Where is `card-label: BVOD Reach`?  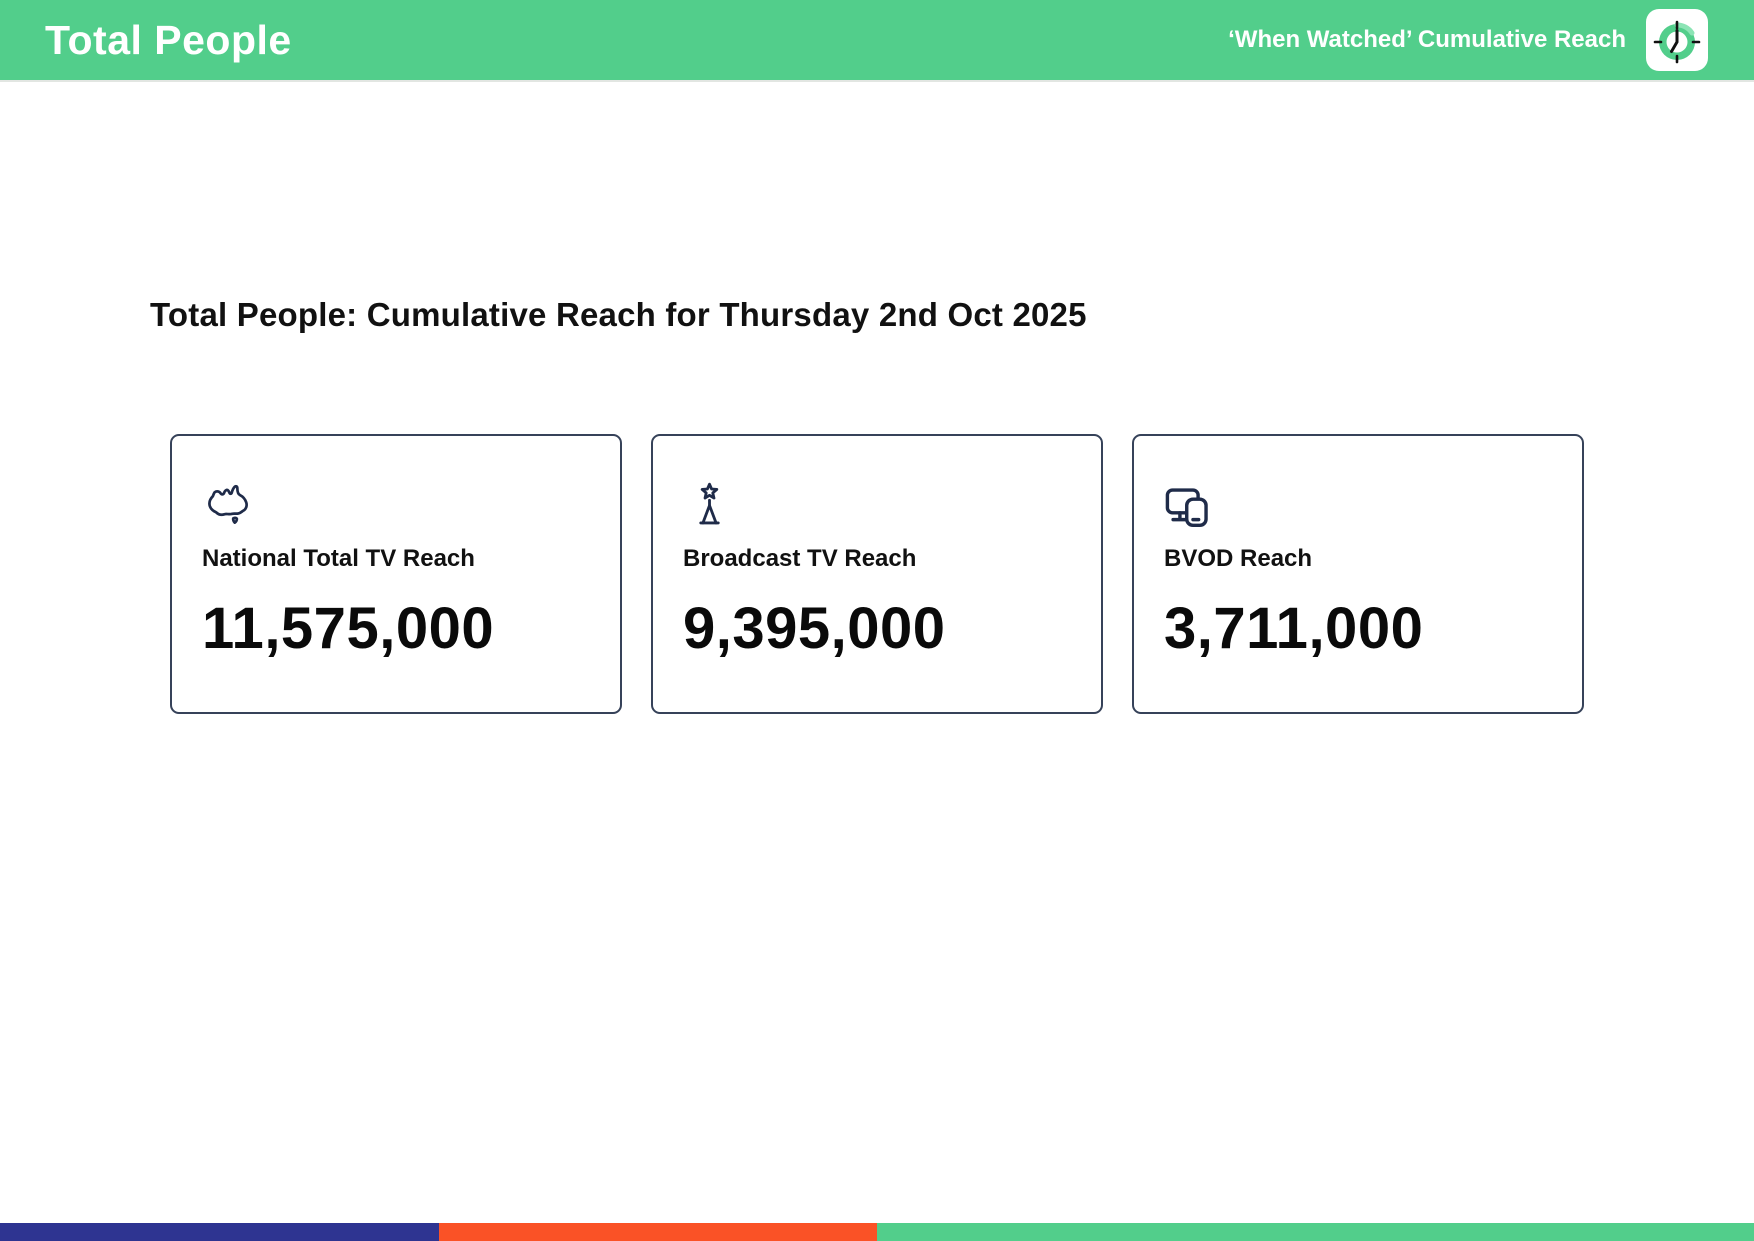
card-label: BVOD Reach is located at coordinates (1238, 558).